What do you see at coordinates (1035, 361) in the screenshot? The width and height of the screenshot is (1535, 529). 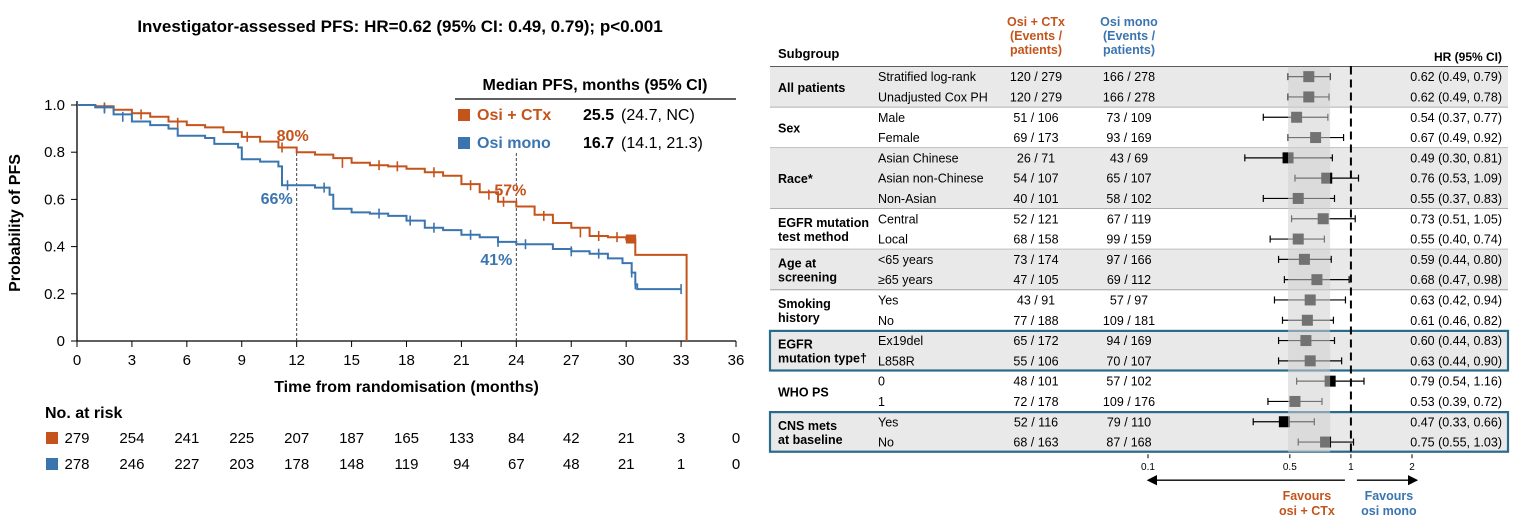 I see `forest-row-arm1: 55 / 106` at bounding box center [1035, 361].